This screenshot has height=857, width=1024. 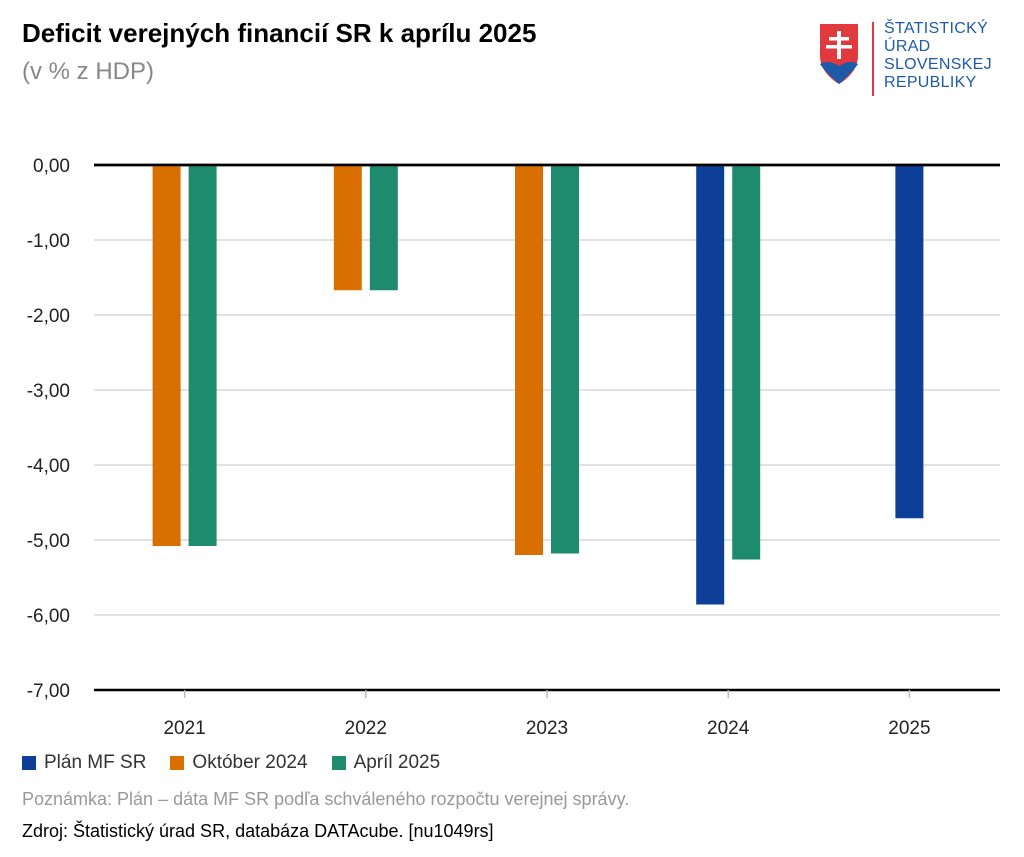 I want to click on y-tick-label: -6,00, so click(x=48, y=616).